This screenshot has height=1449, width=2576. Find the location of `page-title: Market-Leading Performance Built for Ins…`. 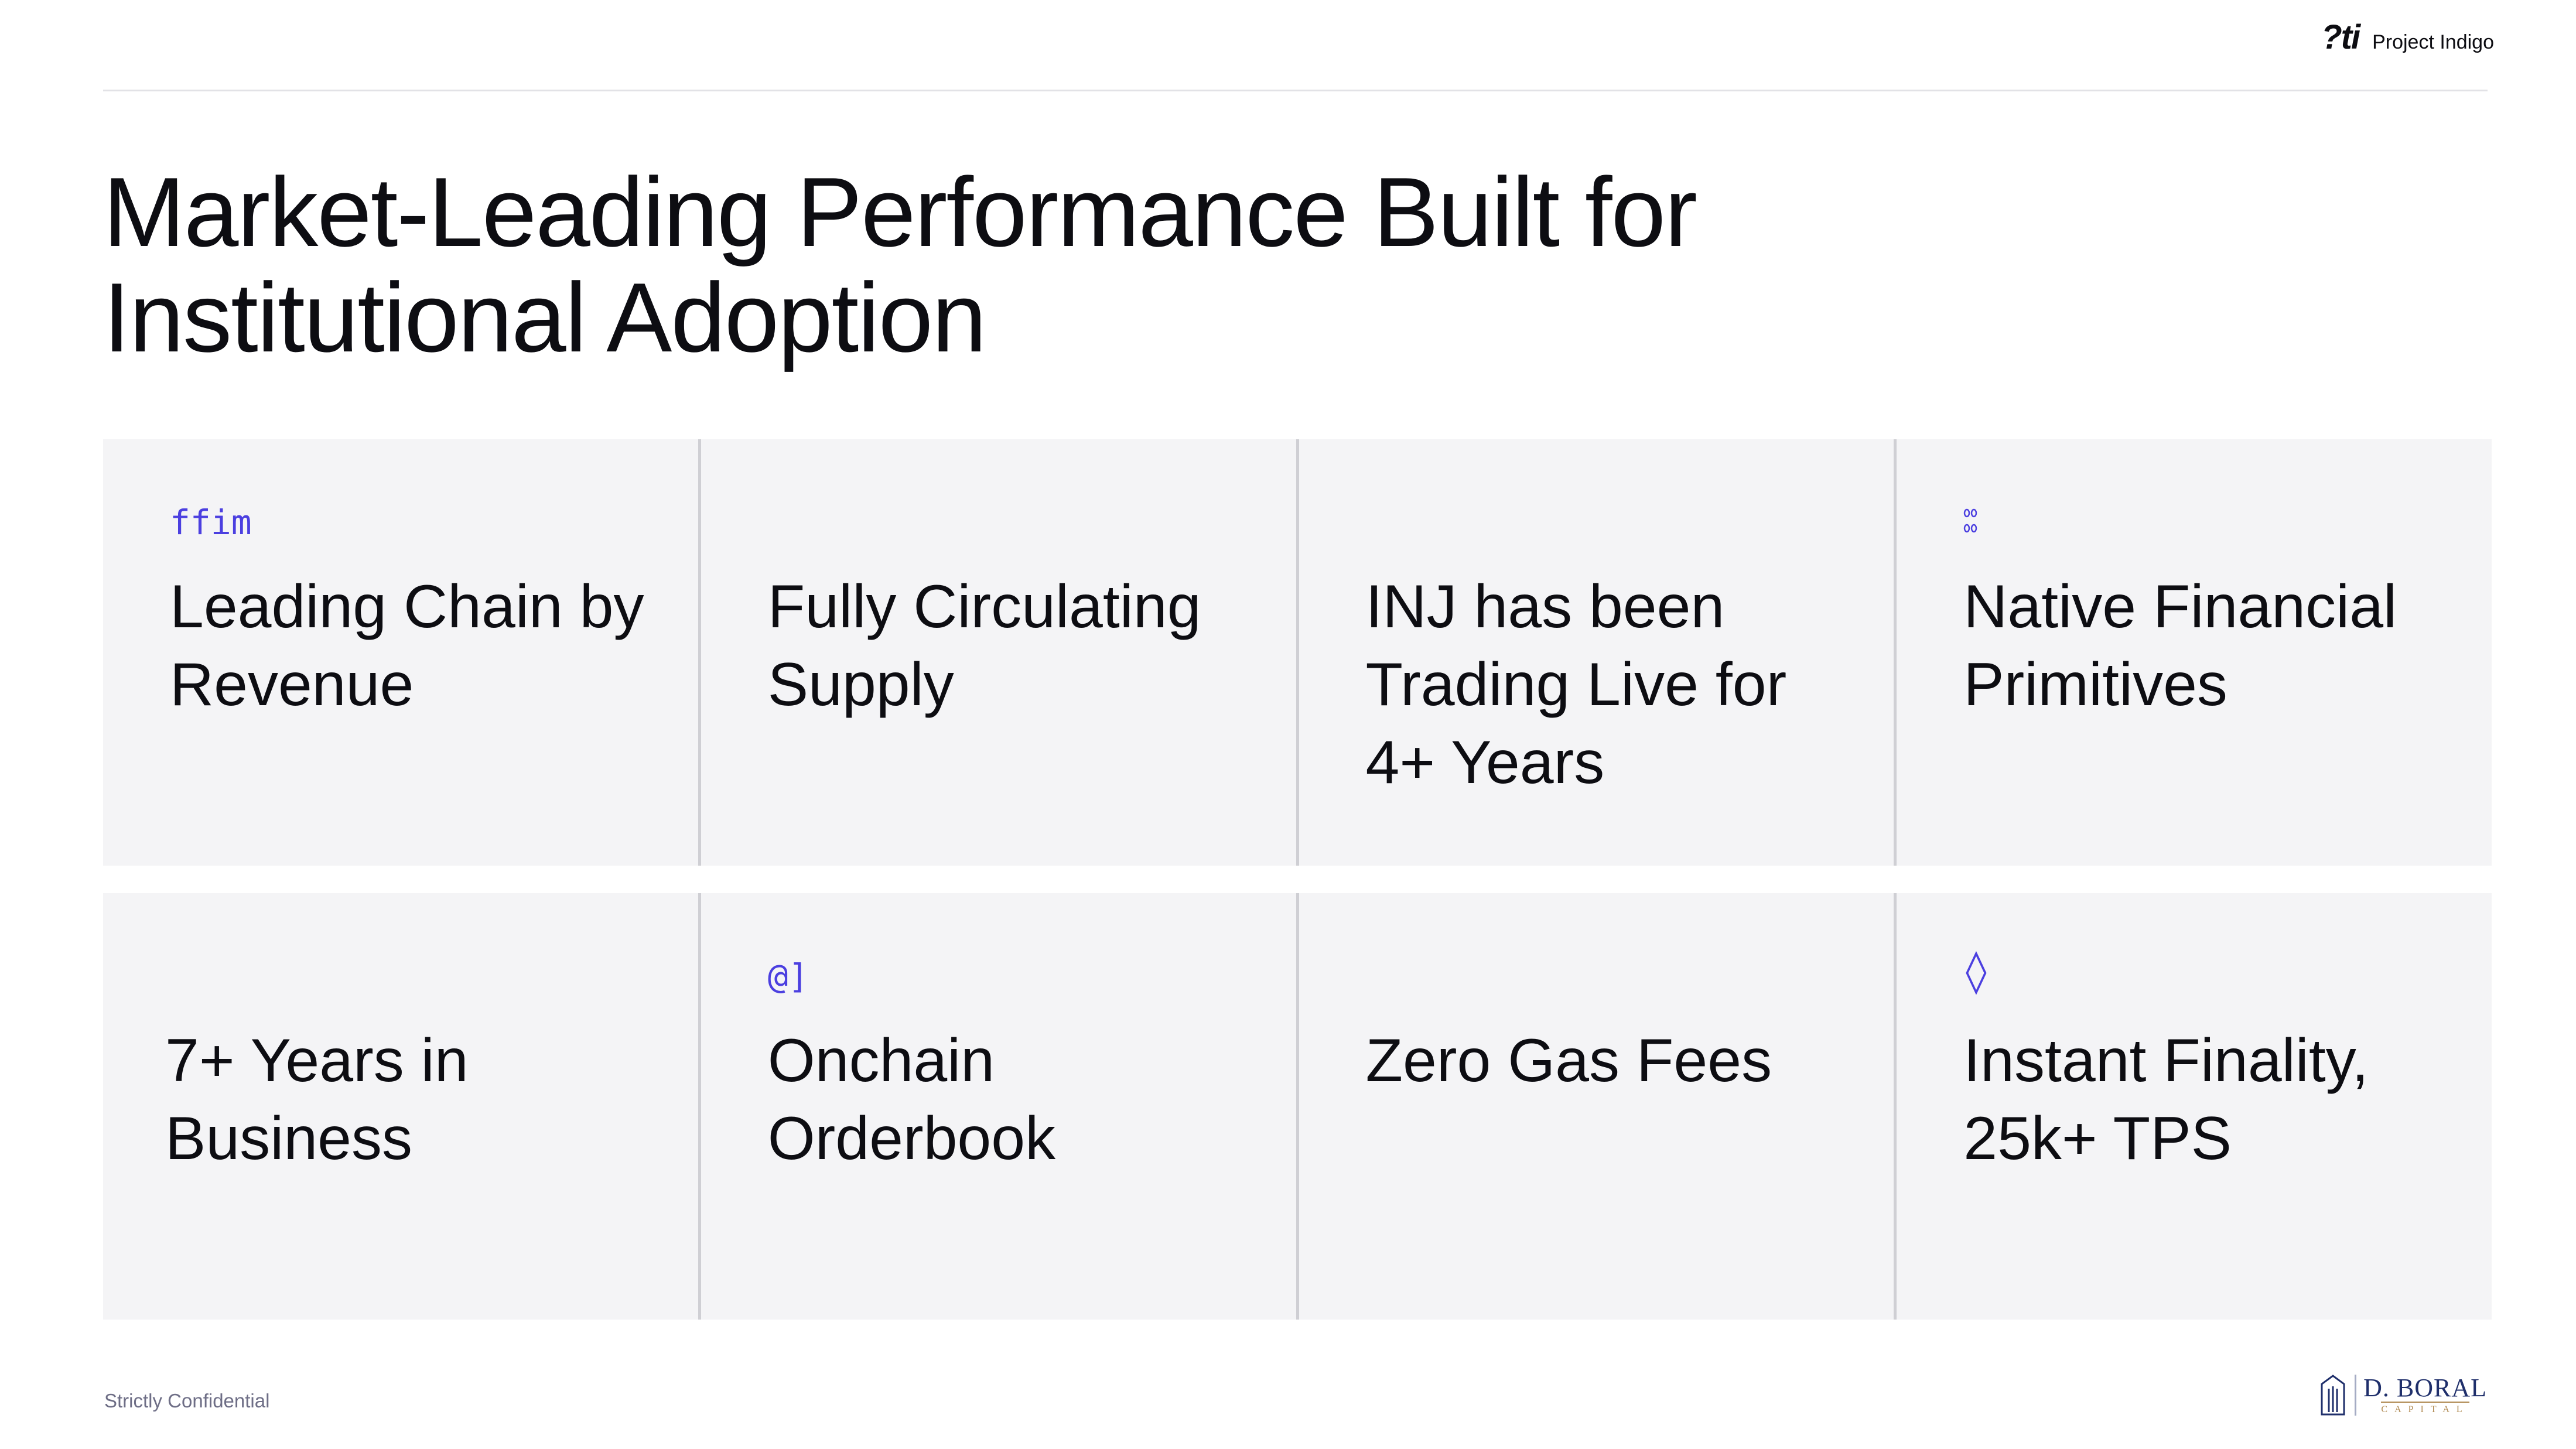

page-title: Market-Leading Performance Built for Ins… is located at coordinates (900, 264).